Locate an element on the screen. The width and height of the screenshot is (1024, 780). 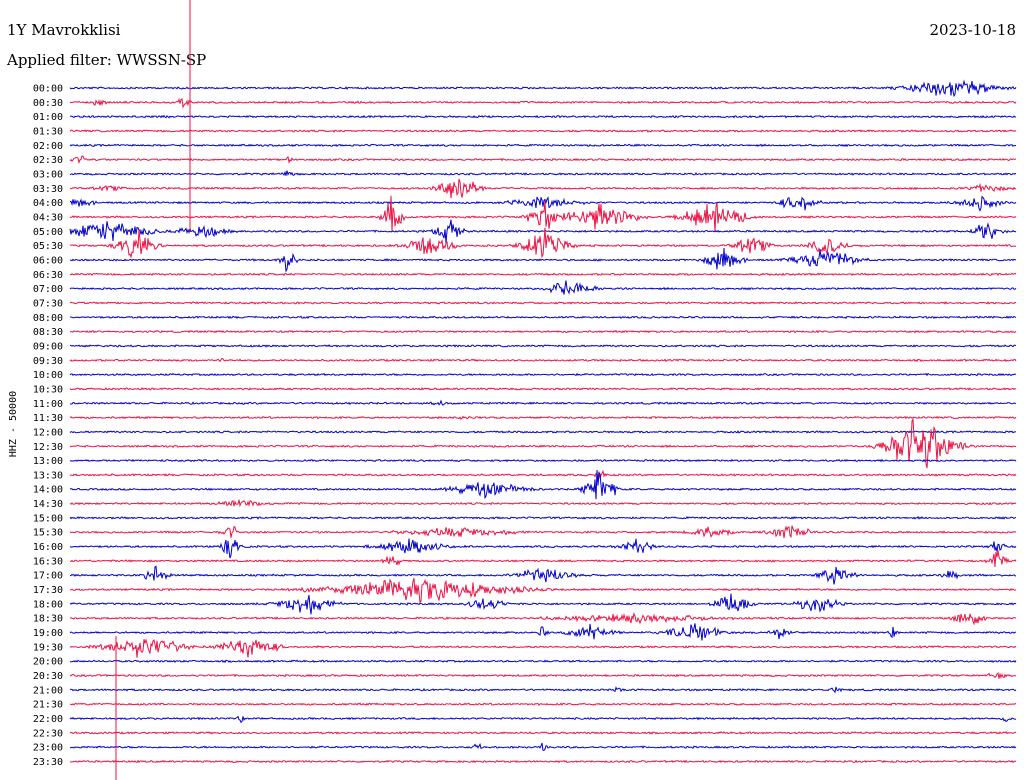
row-label: 16:00 is located at coordinates (48, 547).